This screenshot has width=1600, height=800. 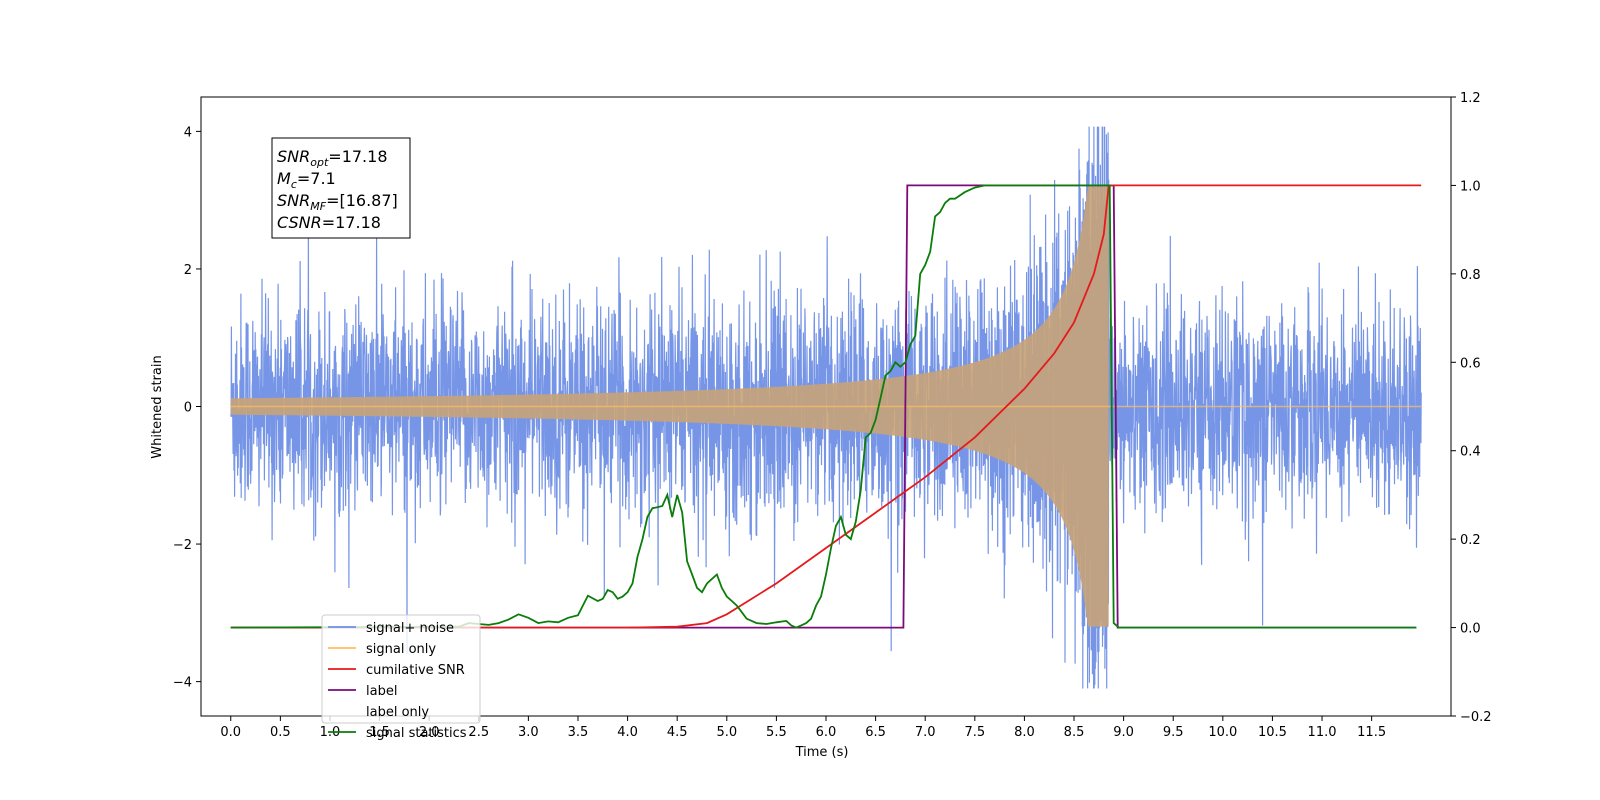 I want to click on x-tick-label: 0.5, so click(x=280, y=732).